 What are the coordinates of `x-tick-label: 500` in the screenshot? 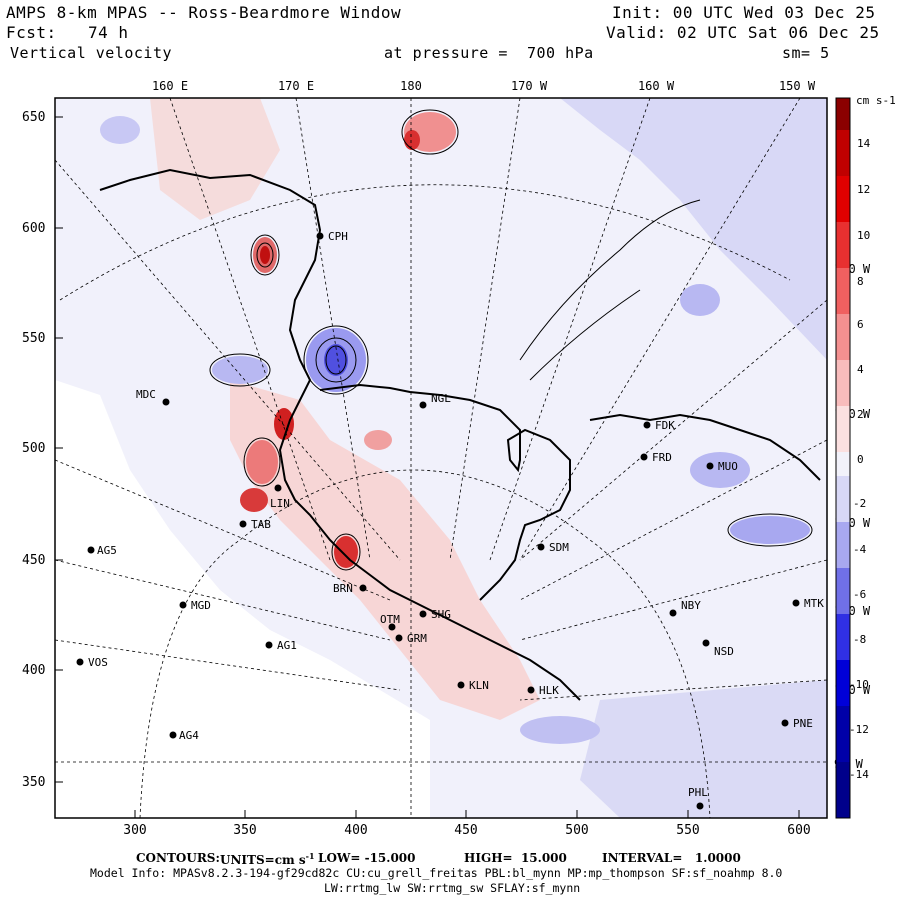 It's located at (576, 830).